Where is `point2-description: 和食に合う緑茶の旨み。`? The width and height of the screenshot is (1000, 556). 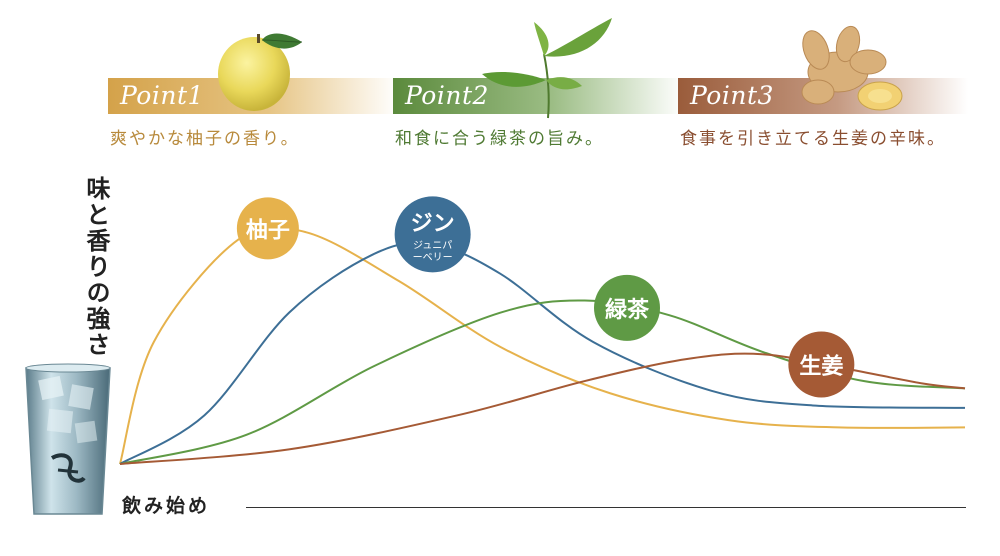 point2-description: 和食に合う緑茶の旨み。 is located at coordinates (499, 139).